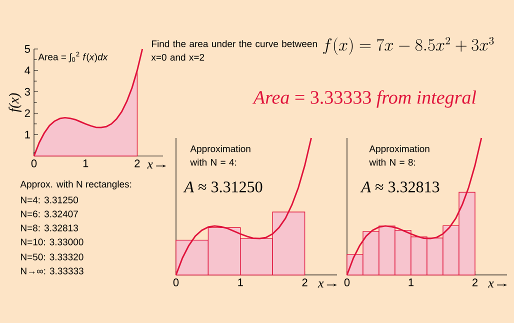 The height and width of the screenshot is (323, 514). Describe the element at coordinates (222, 187) in the screenshot. I see `annotation: A ≈ 3.31250` at that location.